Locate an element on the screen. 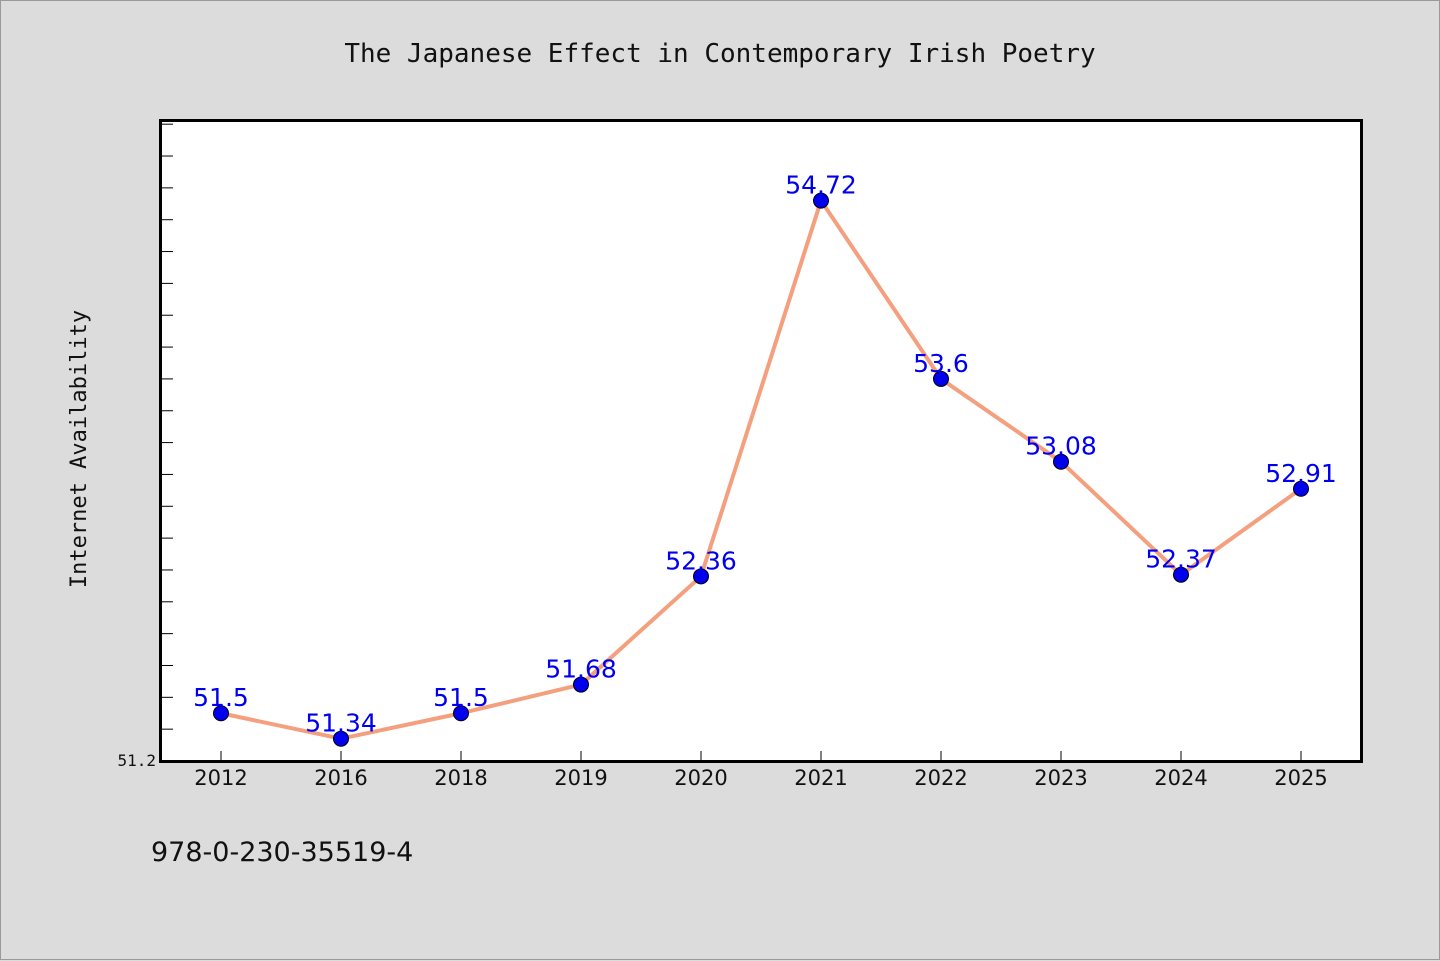 This screenshot has height=961, width=1440. y-axis-ticks: 51.2 is located at coordinates (145, 446).